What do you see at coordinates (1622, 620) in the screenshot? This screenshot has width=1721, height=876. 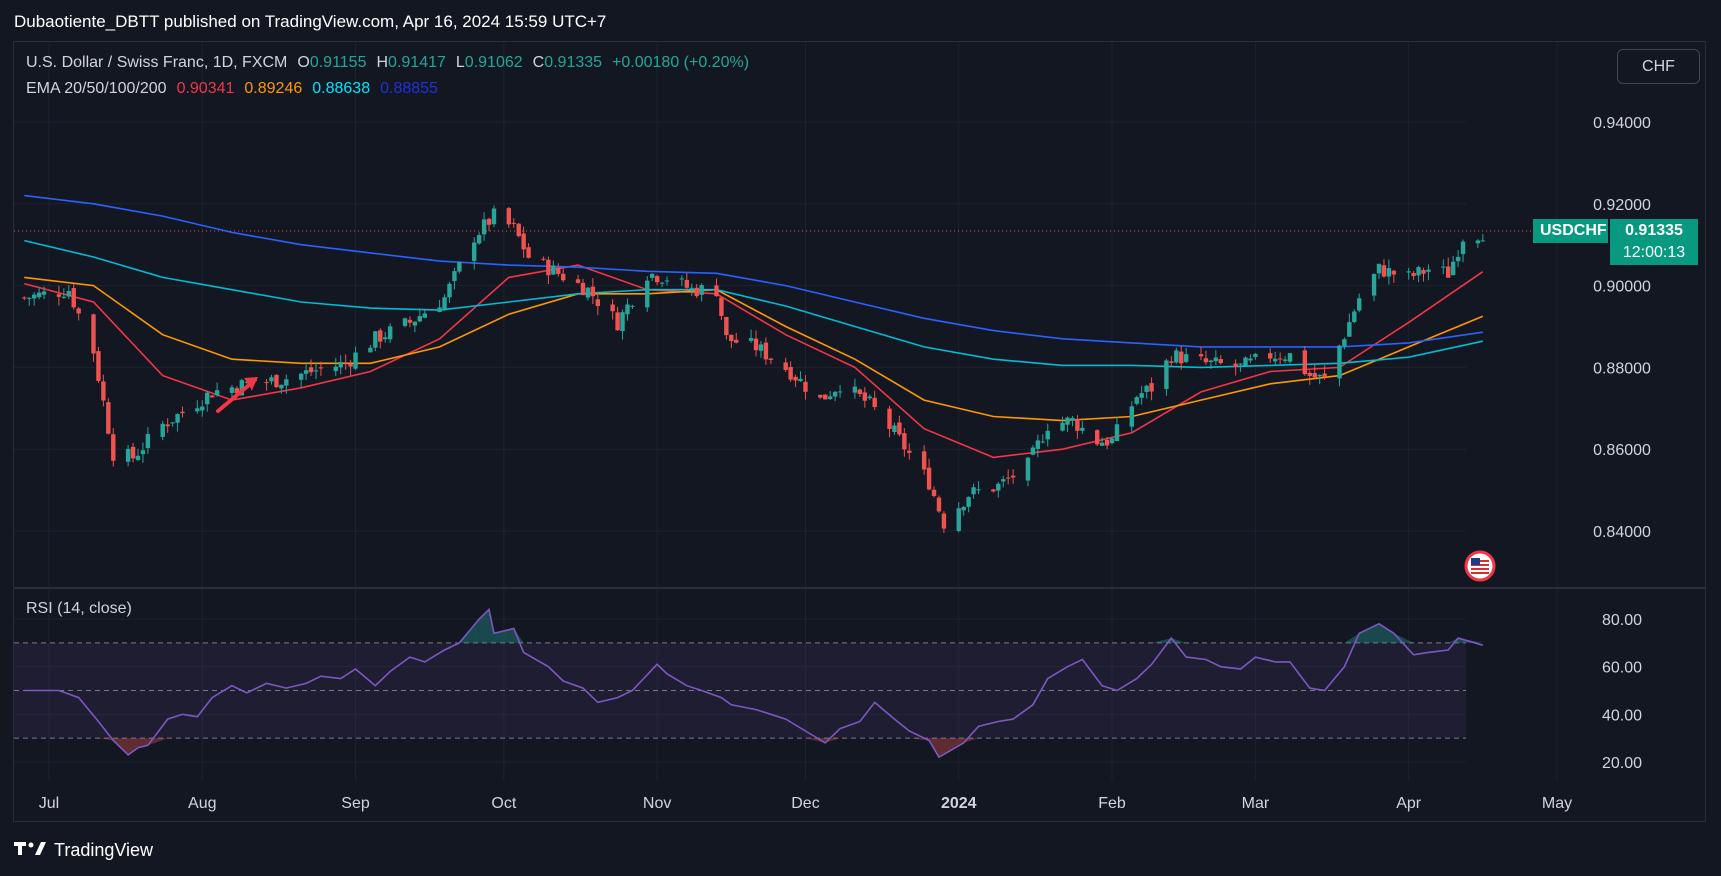 I see `rsi-tick-label: 80.00` at bounding box center [1622, 620].